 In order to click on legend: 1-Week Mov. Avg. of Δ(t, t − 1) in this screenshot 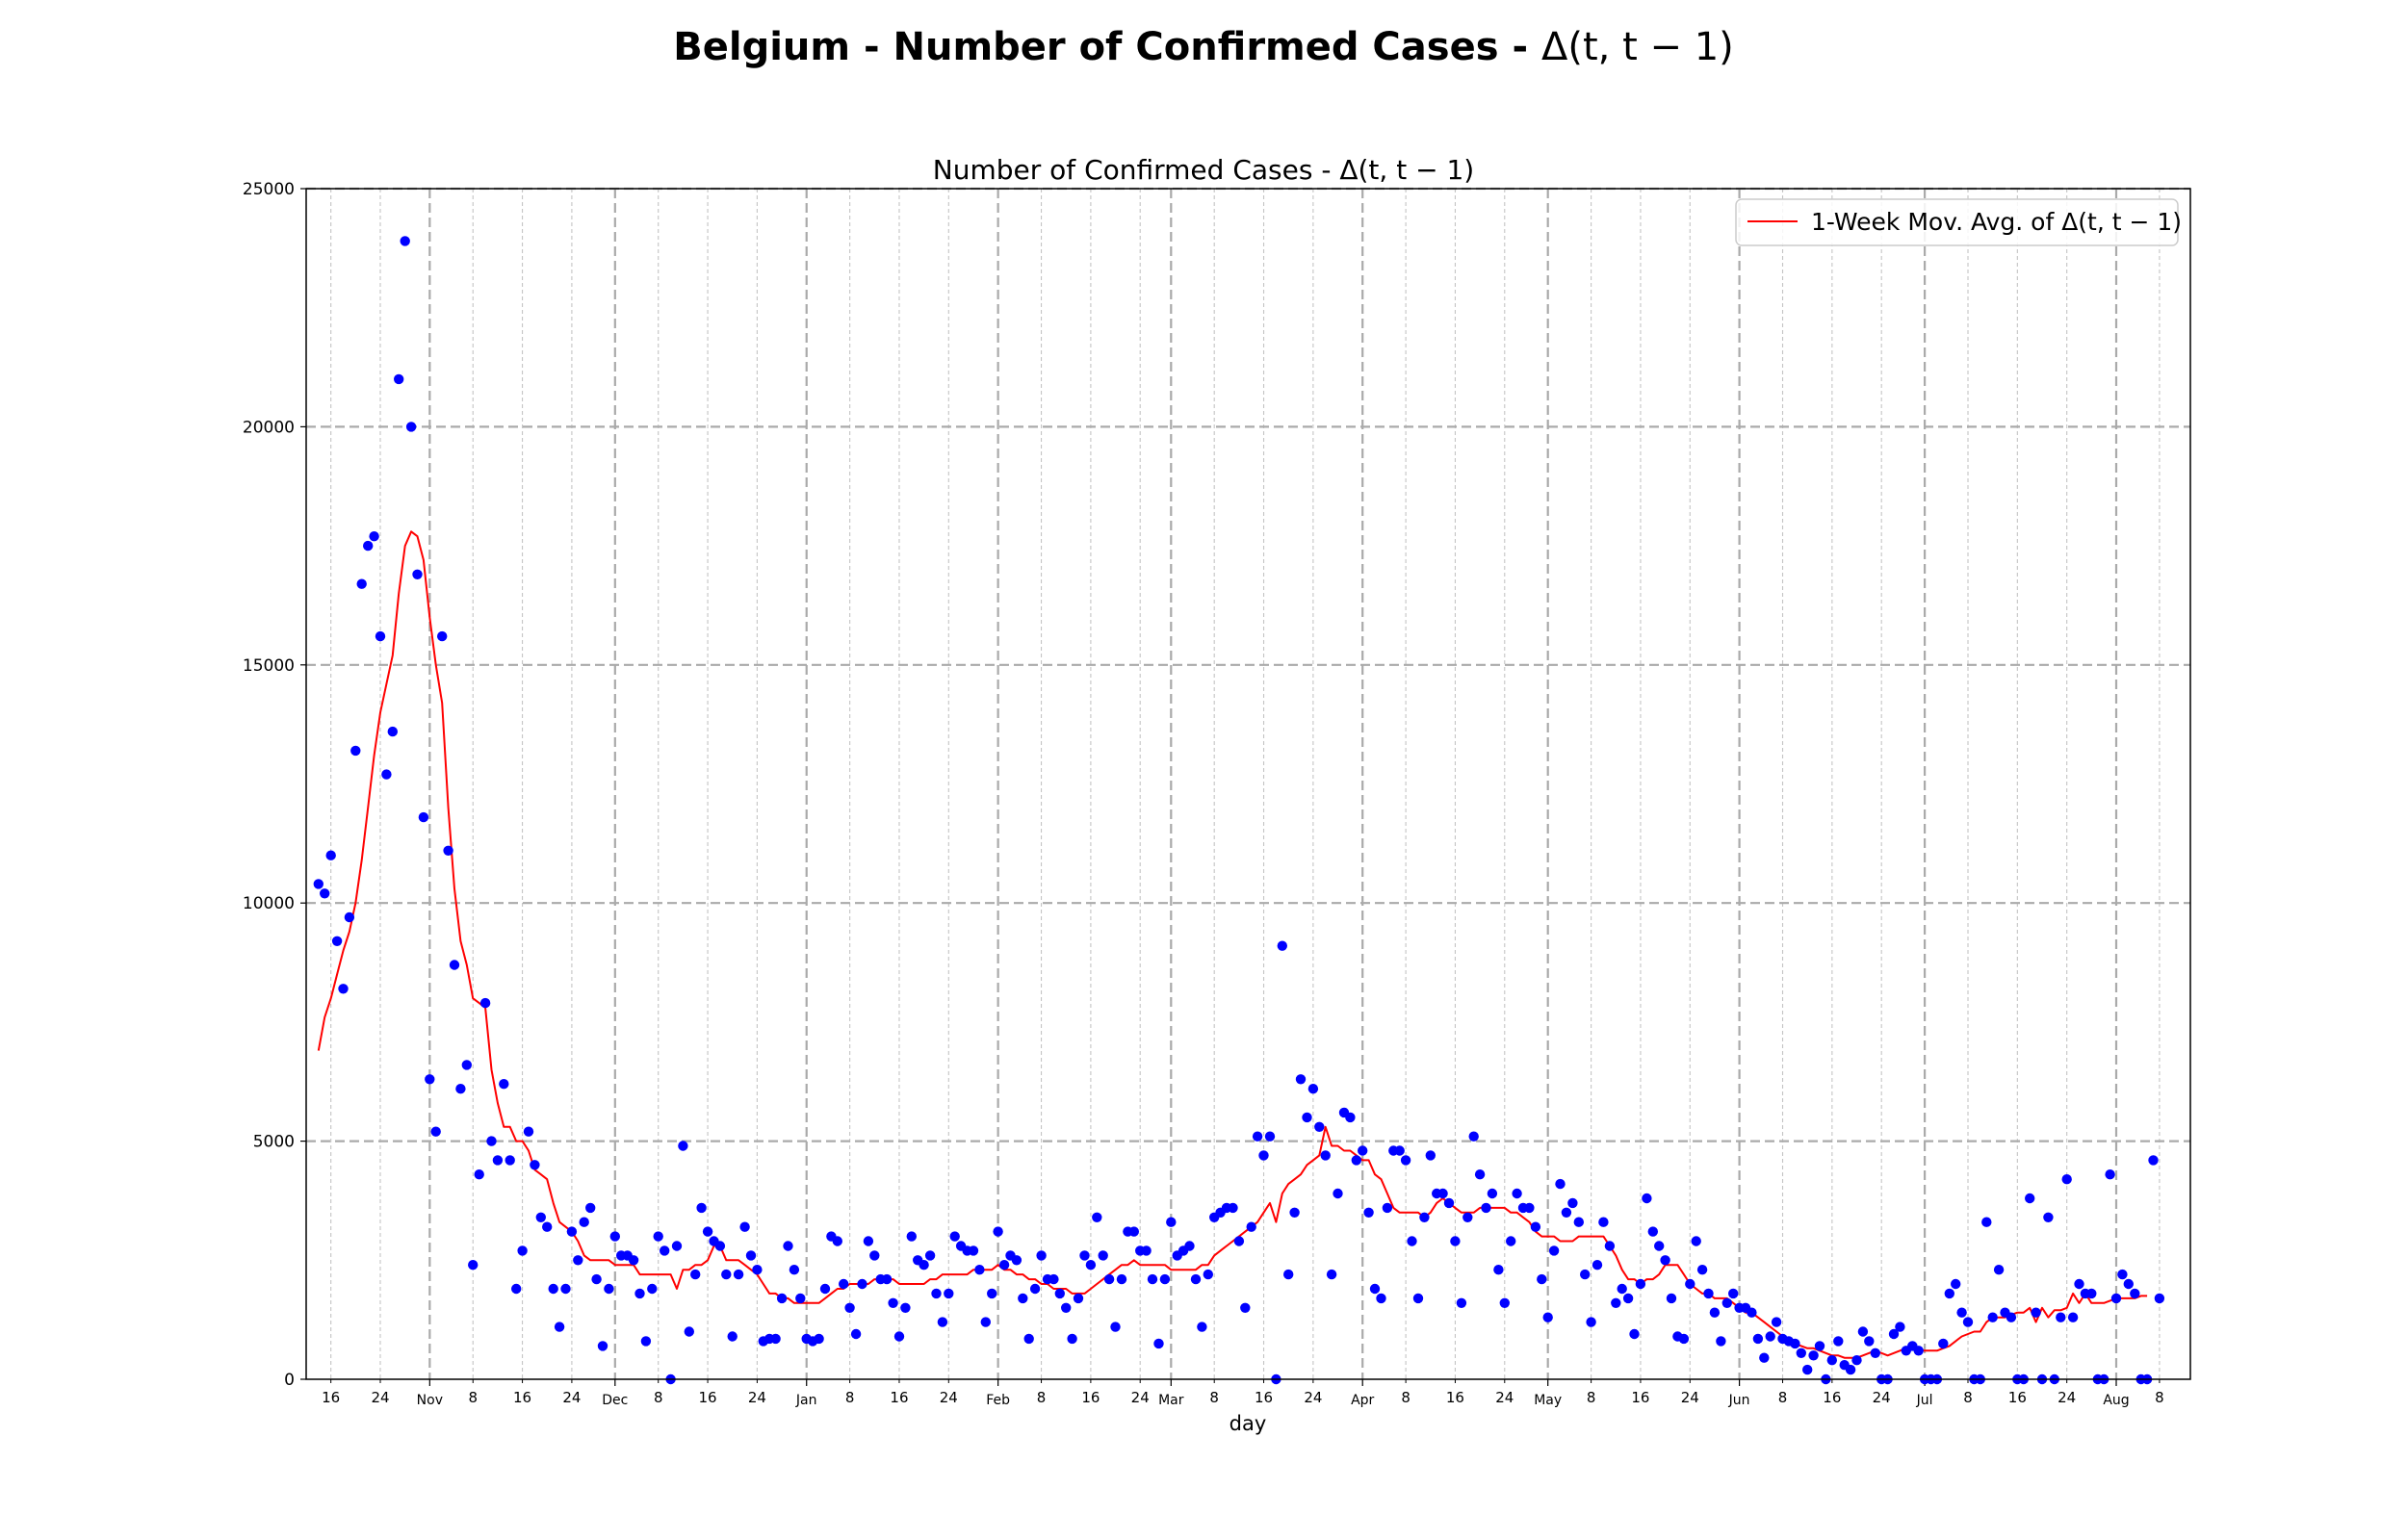, I will do `click(1958, 222)`.